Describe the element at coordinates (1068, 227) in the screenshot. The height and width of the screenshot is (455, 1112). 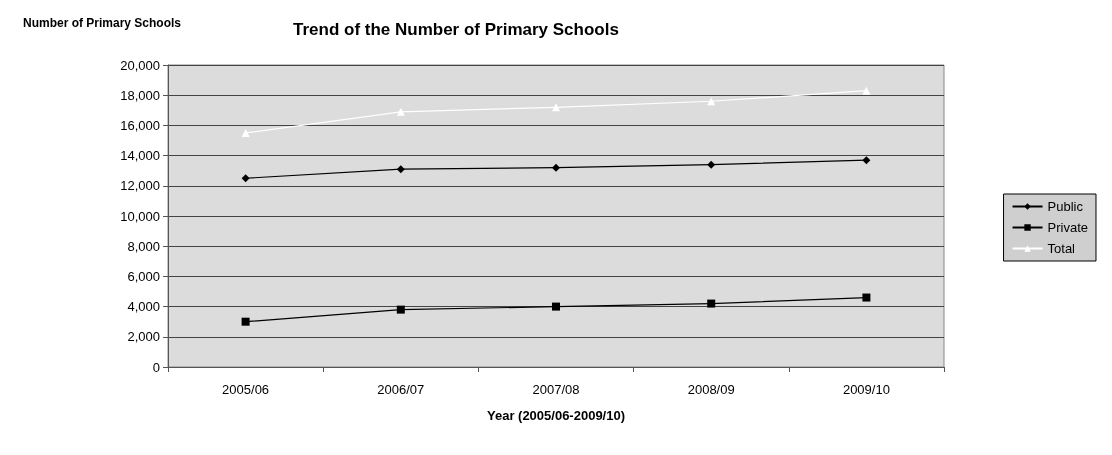
I see `legend-label: Private` at that location.